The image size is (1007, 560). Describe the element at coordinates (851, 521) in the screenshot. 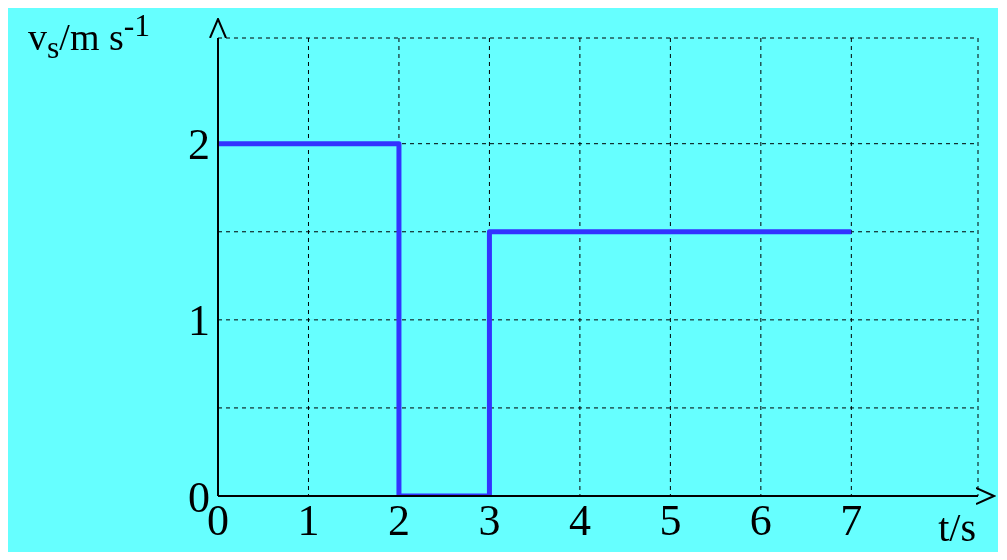

I see `x-tick-label: 7` at that location.